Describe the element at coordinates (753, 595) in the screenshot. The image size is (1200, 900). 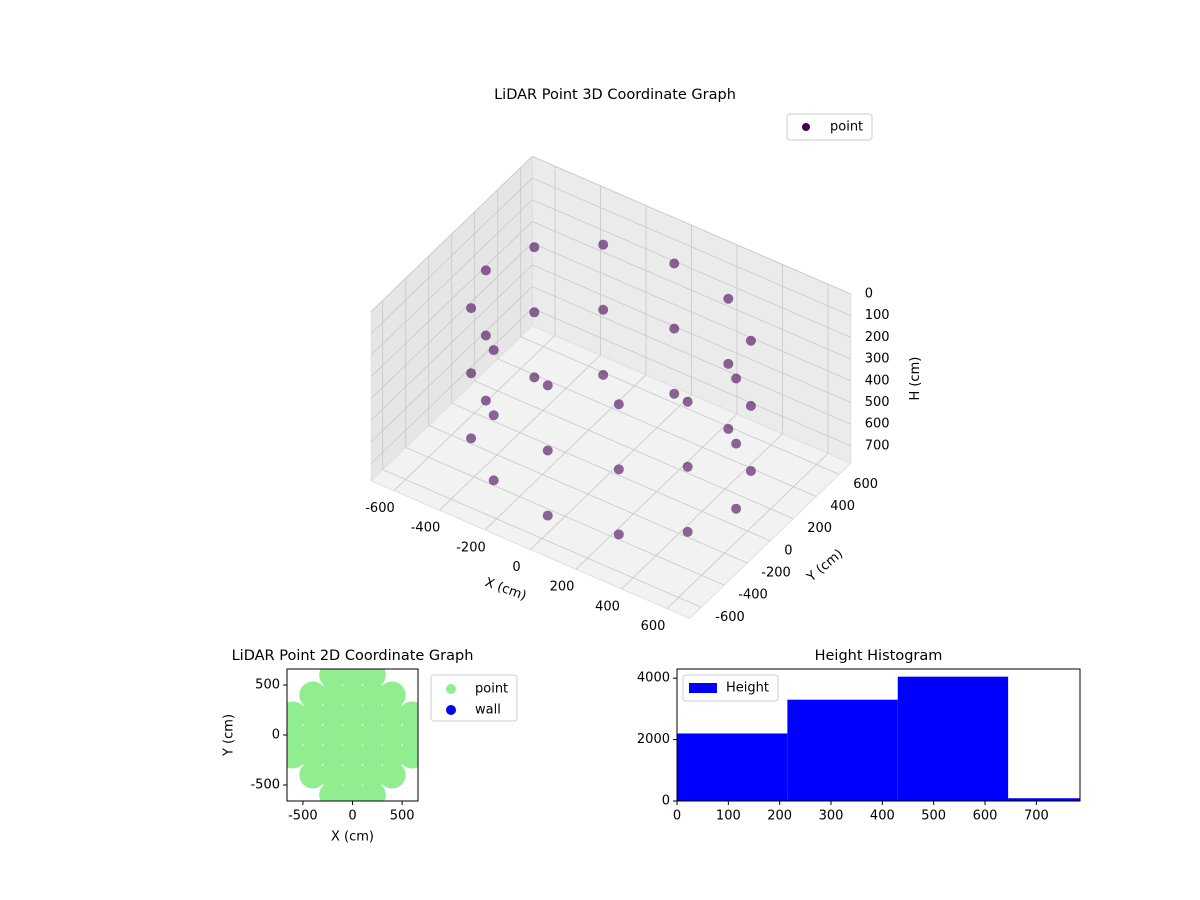
I see `y-tick-label: -400` at that location.